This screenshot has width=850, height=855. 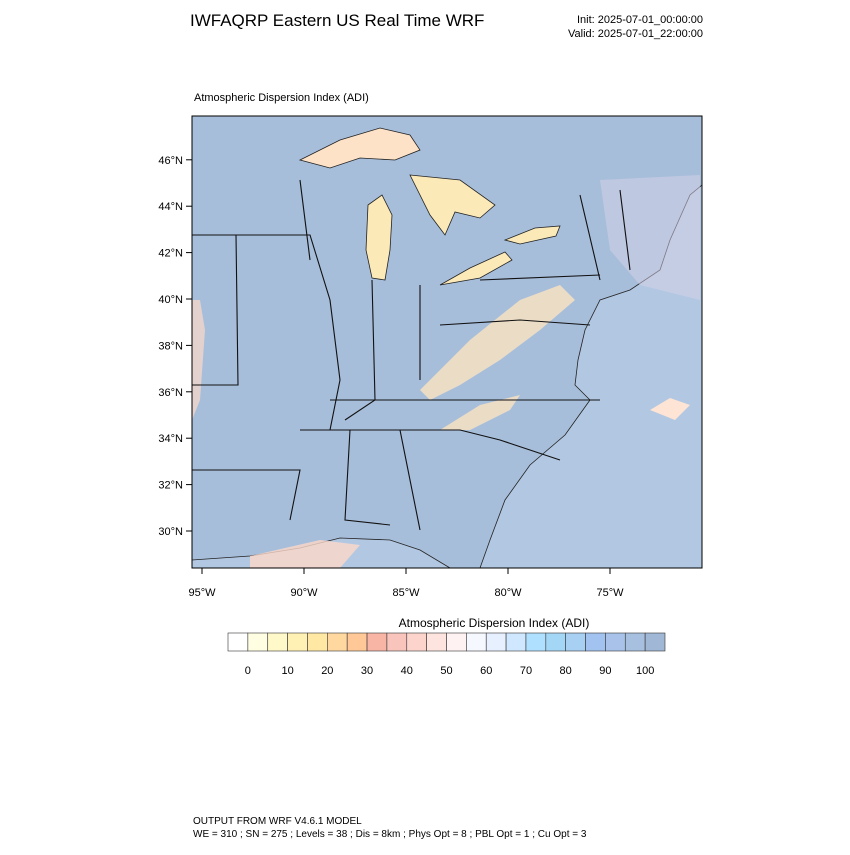 What do you see at coordinates (494, 623) in the screenshot?
I see `colorbar-title: Atmospheric Dispersion Index (ADI)` at bounding box center [494, 623].